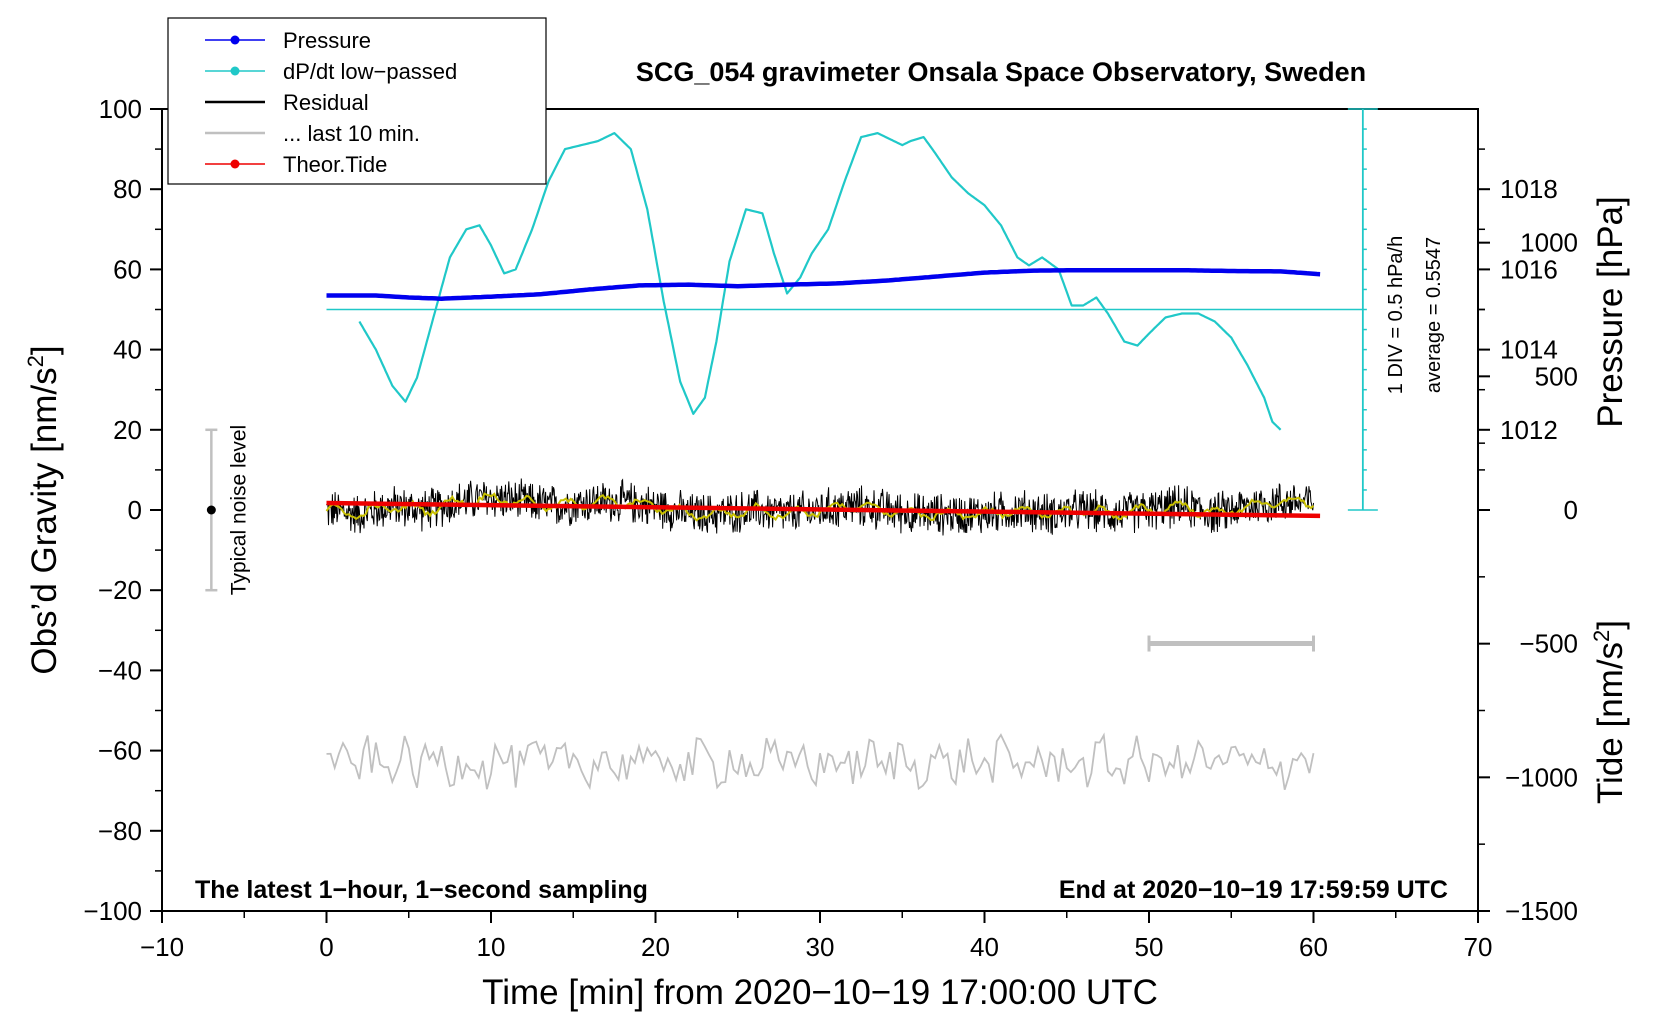 This screenshot has width=1660, height=1020. Describe the element at coordinates (1609, 712) in the screenshot. I see `y-axis-label-tide: Tide [nm/s2]` at that location.